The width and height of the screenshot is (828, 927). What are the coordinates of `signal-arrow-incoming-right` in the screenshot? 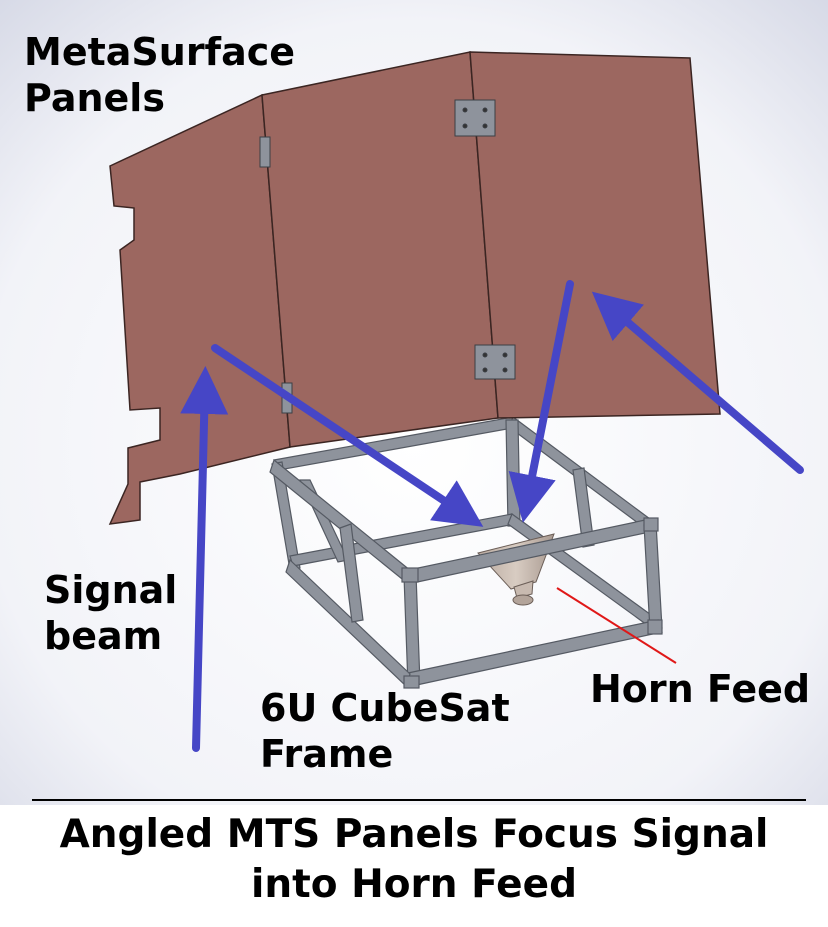 It's located at (697, 382).